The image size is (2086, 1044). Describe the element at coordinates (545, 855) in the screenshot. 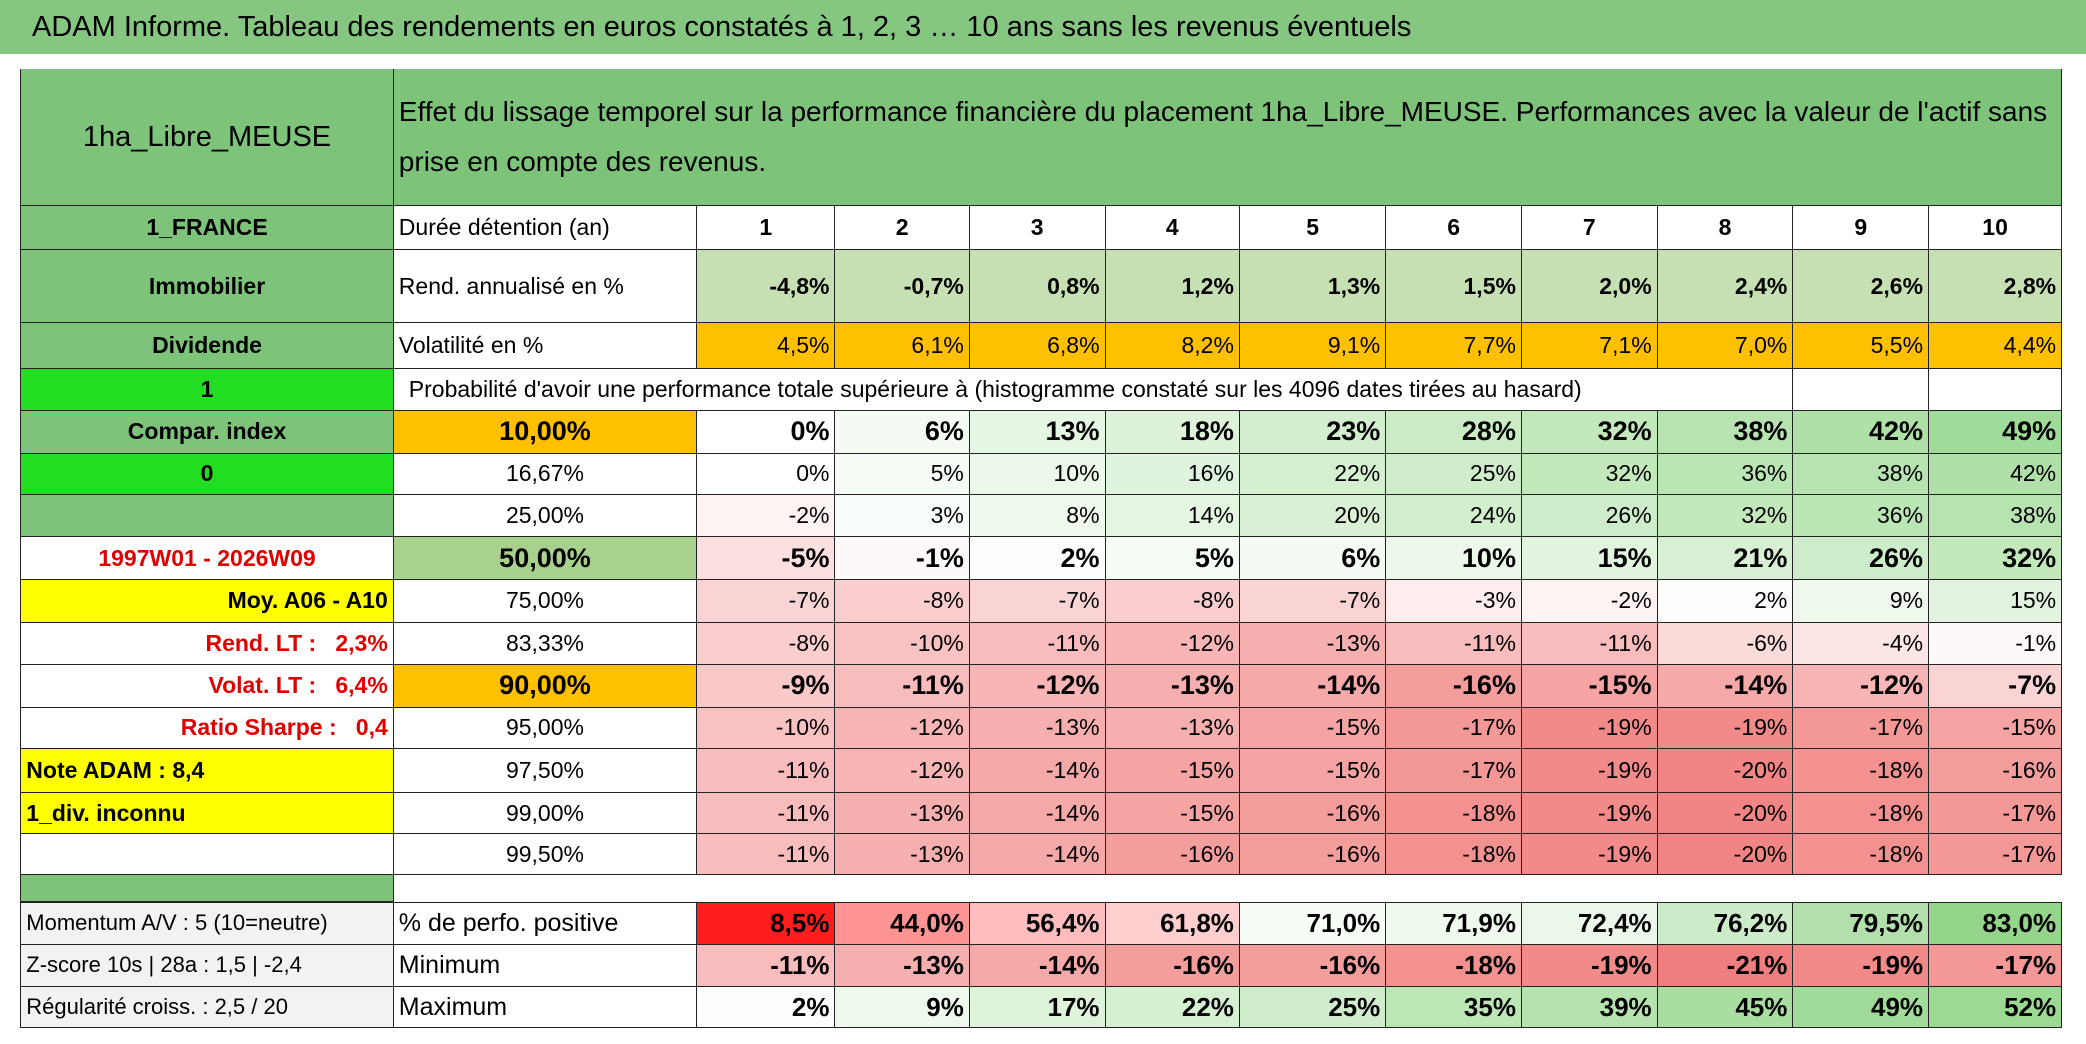

I see `row-label: 99,50%` at that location.